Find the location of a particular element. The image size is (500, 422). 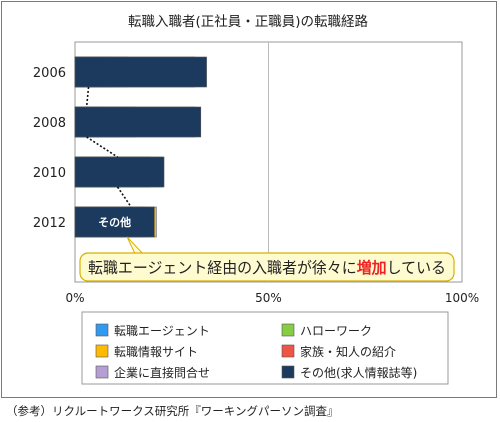

legend-label: その他(求人情報誌等) is located at coordinates (358, 372).